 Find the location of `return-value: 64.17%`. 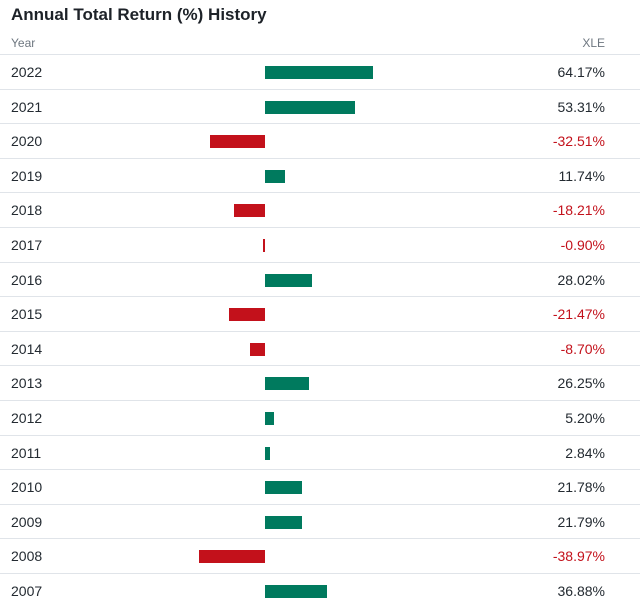

return-value: 64.17% is located at coordinates (581, 72).